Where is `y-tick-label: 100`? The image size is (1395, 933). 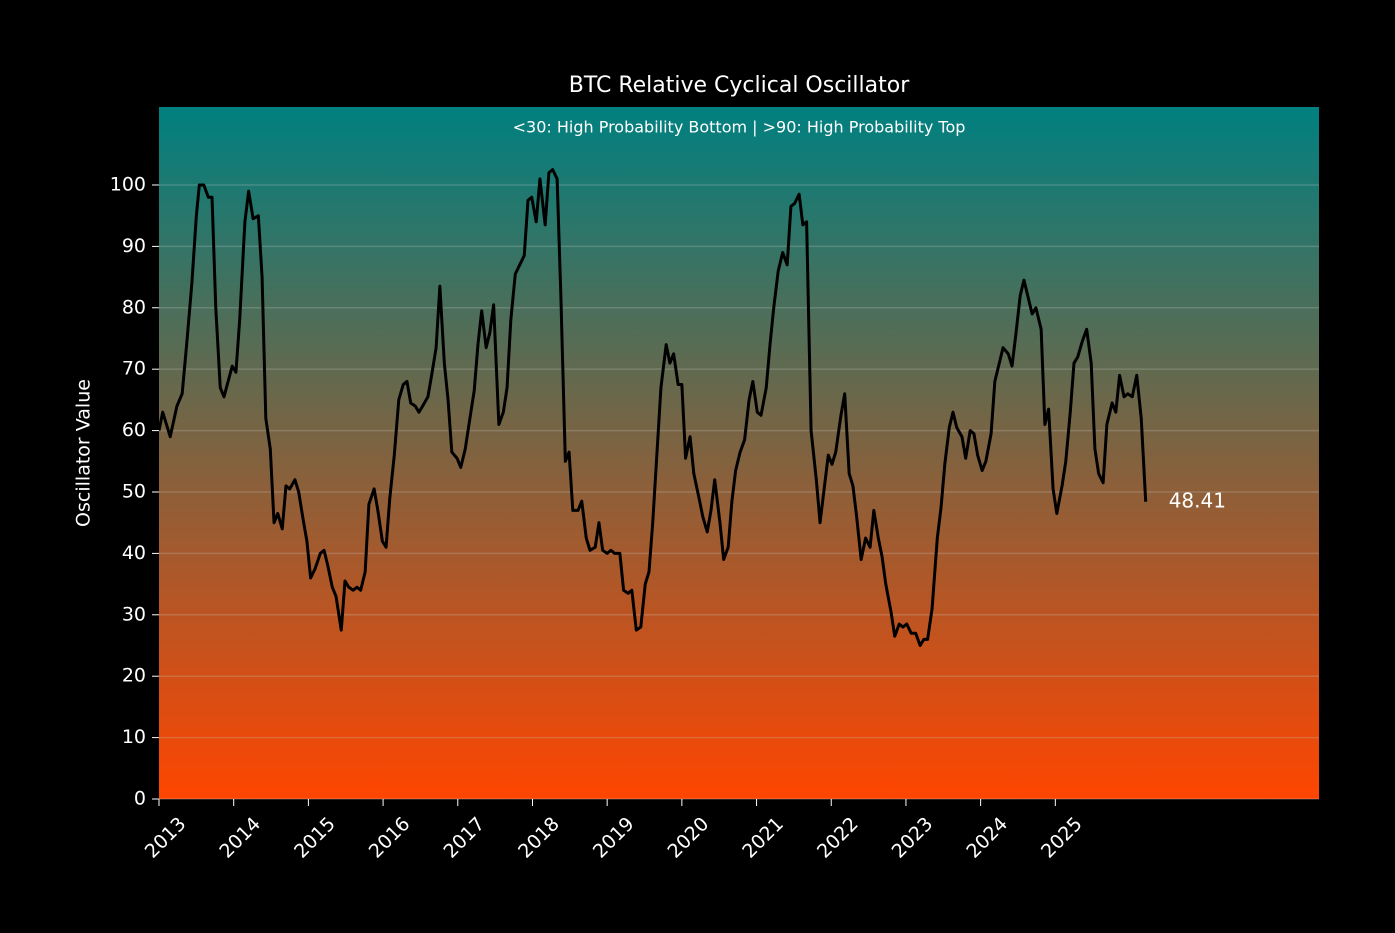
y-tick-label: 100 is located at coordinates (128, 184).